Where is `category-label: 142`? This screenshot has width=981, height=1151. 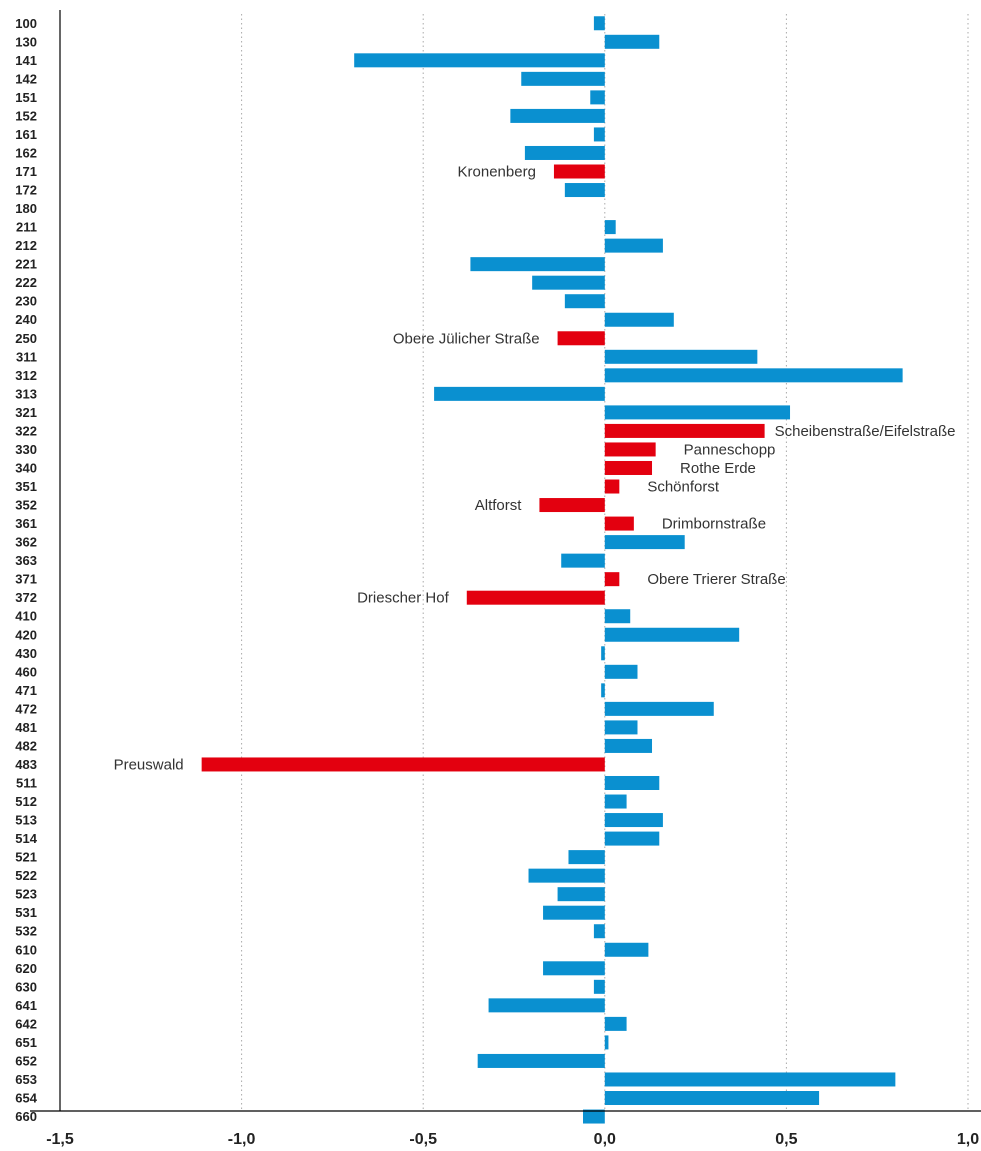
category-label: 142 is located at coordinates (26, 78).